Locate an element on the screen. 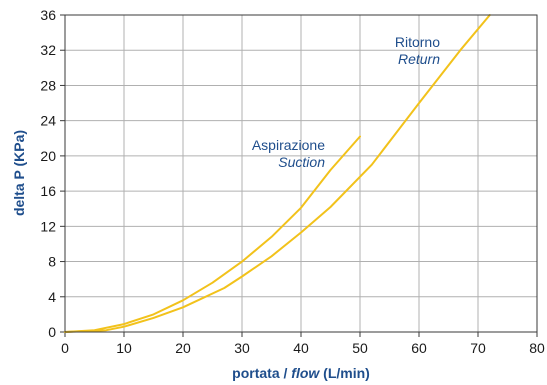  x-tick-labels: 0 10 20 30 40 50 60 70 80 is located at coordinates (303, 344).